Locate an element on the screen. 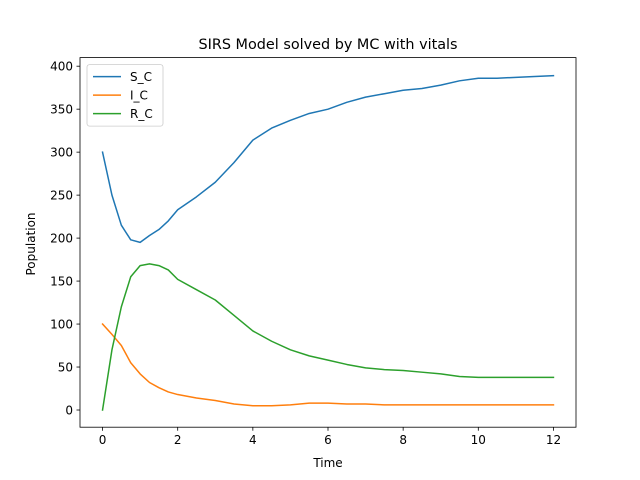 This screenshot has height=480, width=640. x-tick-label: 8 is located at coordinates (403, 440).